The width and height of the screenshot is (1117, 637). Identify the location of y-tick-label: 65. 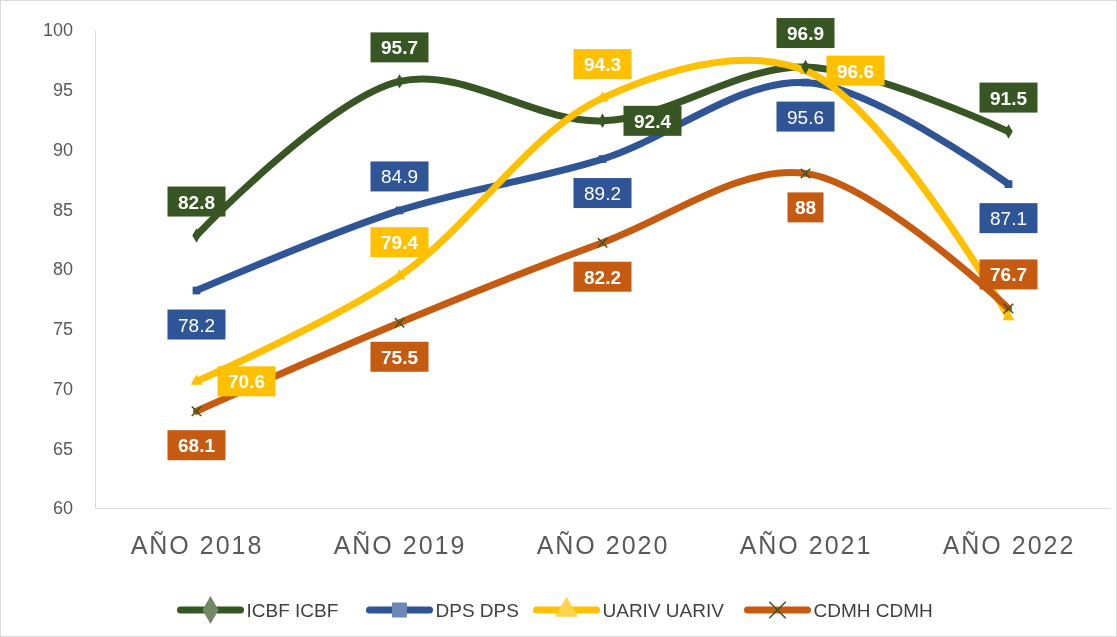
(62, 448).